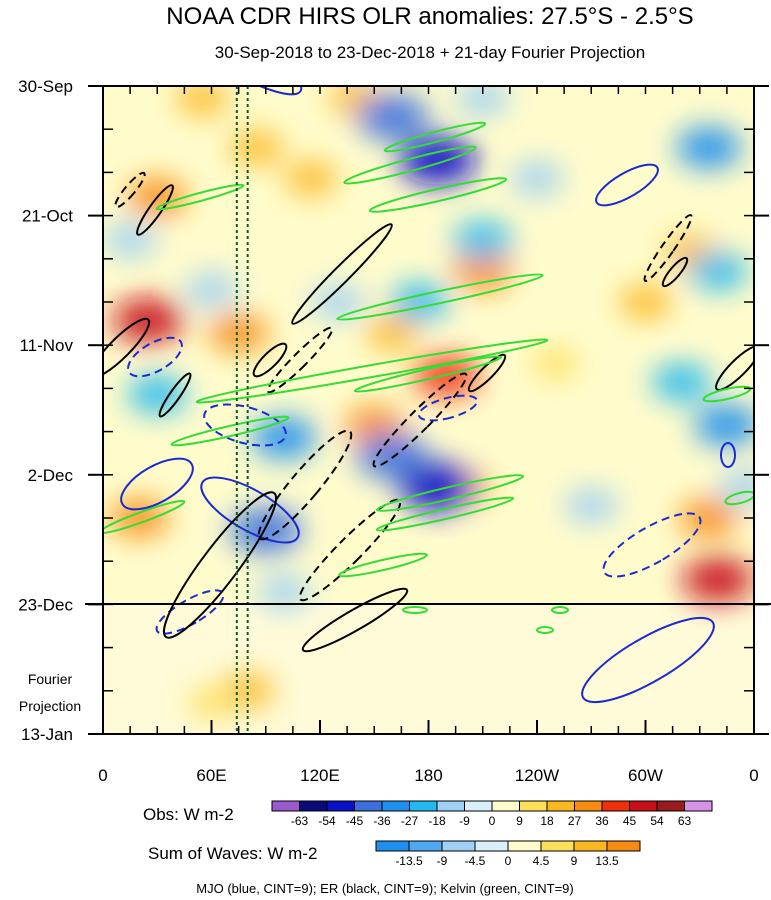 This screenshot has height=900, width=771. Describe the element at coordinates (645, 775) in the screenshot. I see `x-tick-label: 60W` at that location.